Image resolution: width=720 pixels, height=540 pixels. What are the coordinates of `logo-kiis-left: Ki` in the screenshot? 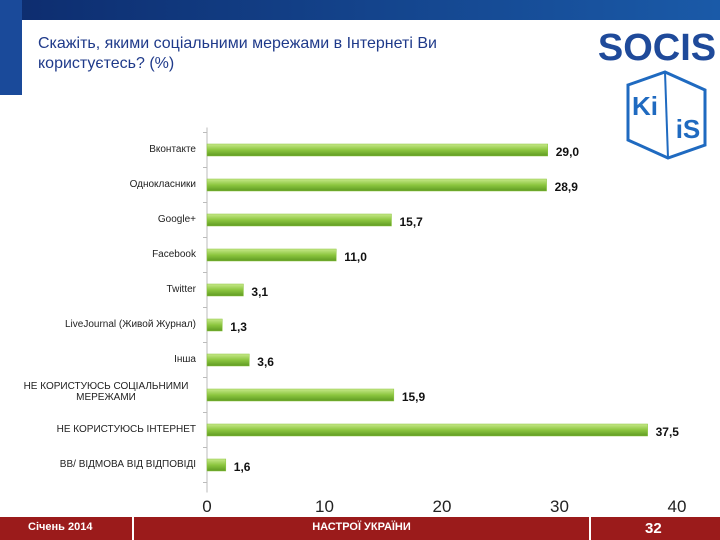 It's located at (645, 106).